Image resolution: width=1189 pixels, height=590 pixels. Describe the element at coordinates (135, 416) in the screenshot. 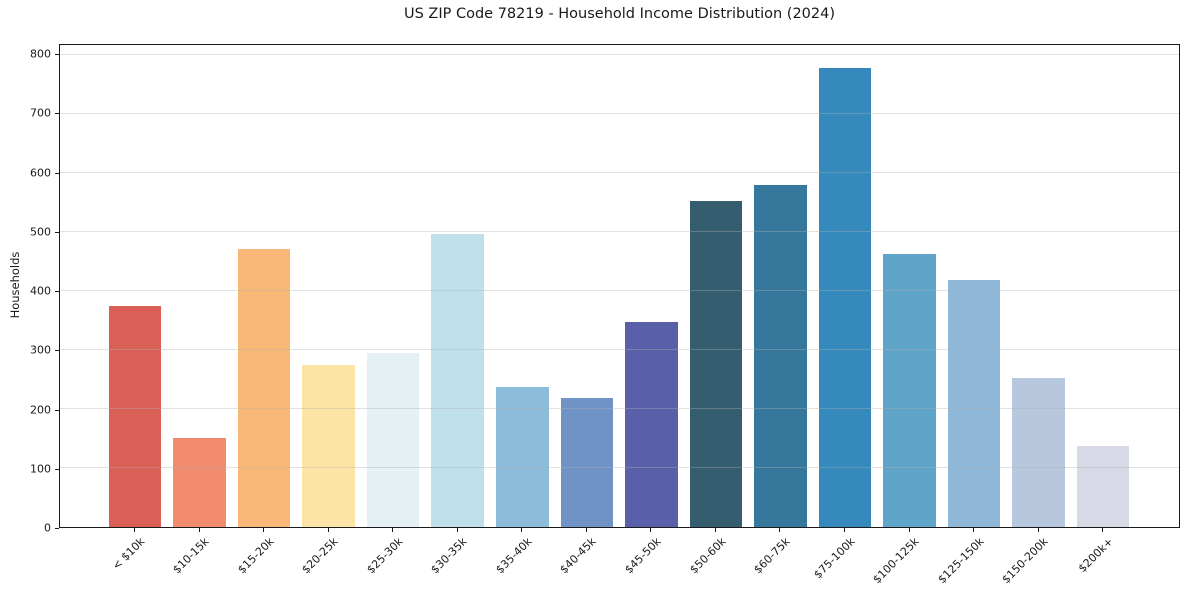

I see `bar-< $10k` at that location.